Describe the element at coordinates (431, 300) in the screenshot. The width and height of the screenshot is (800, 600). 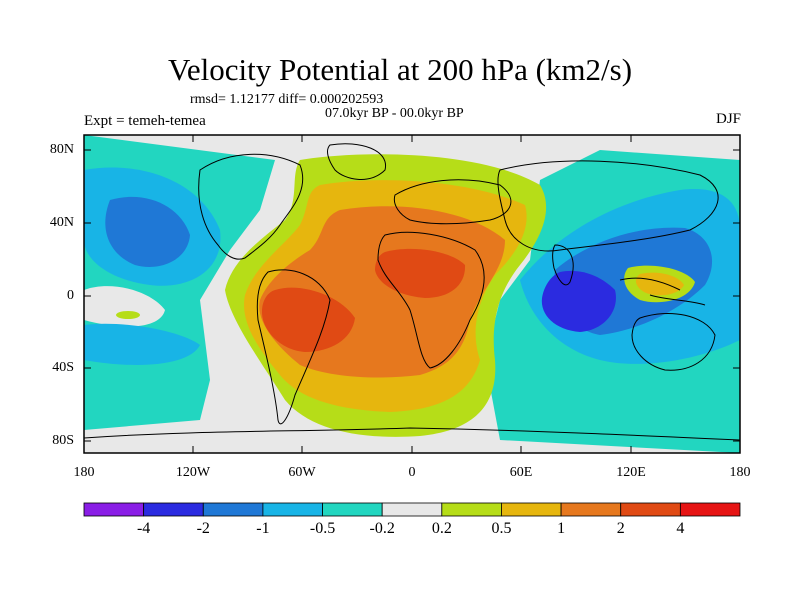
I see `coast-africa` at that location.